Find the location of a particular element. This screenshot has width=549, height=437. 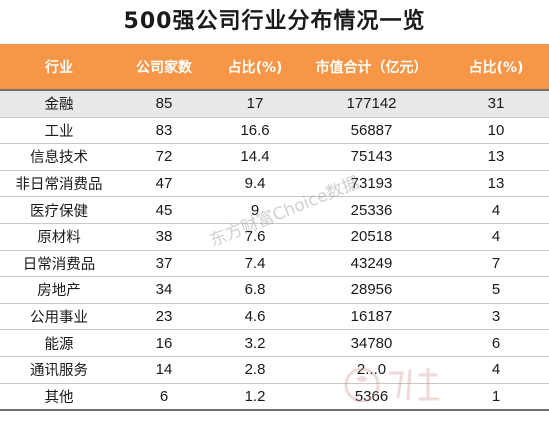

cell-market-cap: 56887 is located at coordinates (371, 131).